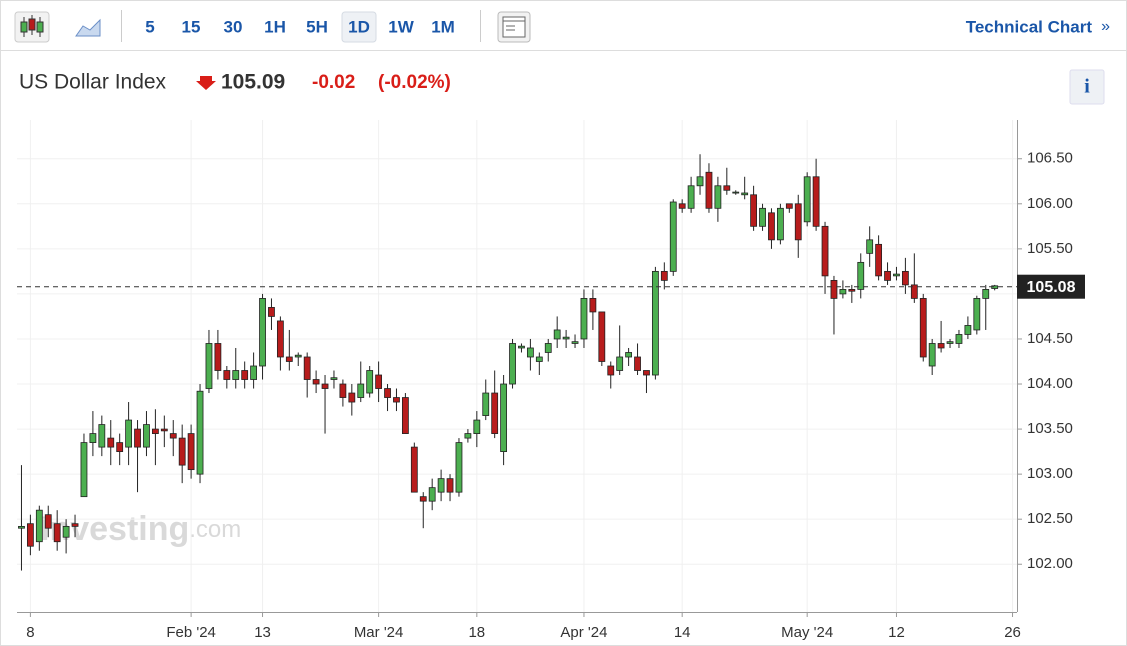 Image resolution: width=1127 pixels, height=646 pixels. I want to click on watermark-brand: Investing, so click(114, 529).